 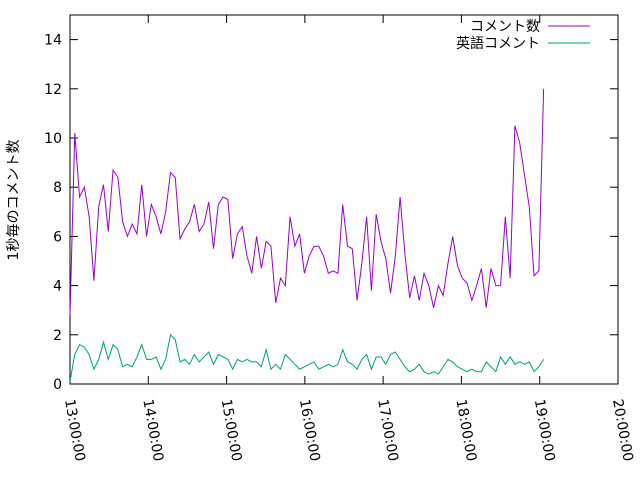 What do you see at coordinates (498, 43) in the screenshot?
I see `legend-label: 英語コメント` at bounding box center [498, 43].